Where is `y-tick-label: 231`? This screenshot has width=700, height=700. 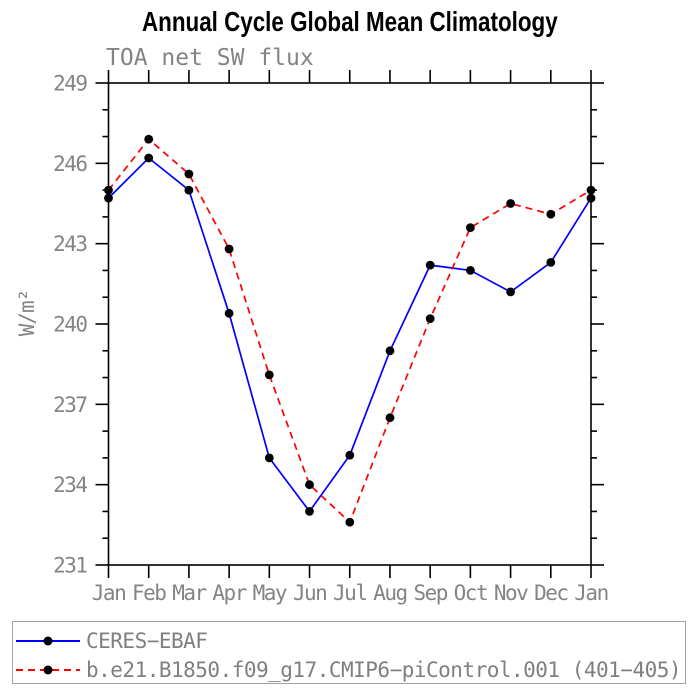
y-tick-label: 231 is located at coordinates (70, 566).